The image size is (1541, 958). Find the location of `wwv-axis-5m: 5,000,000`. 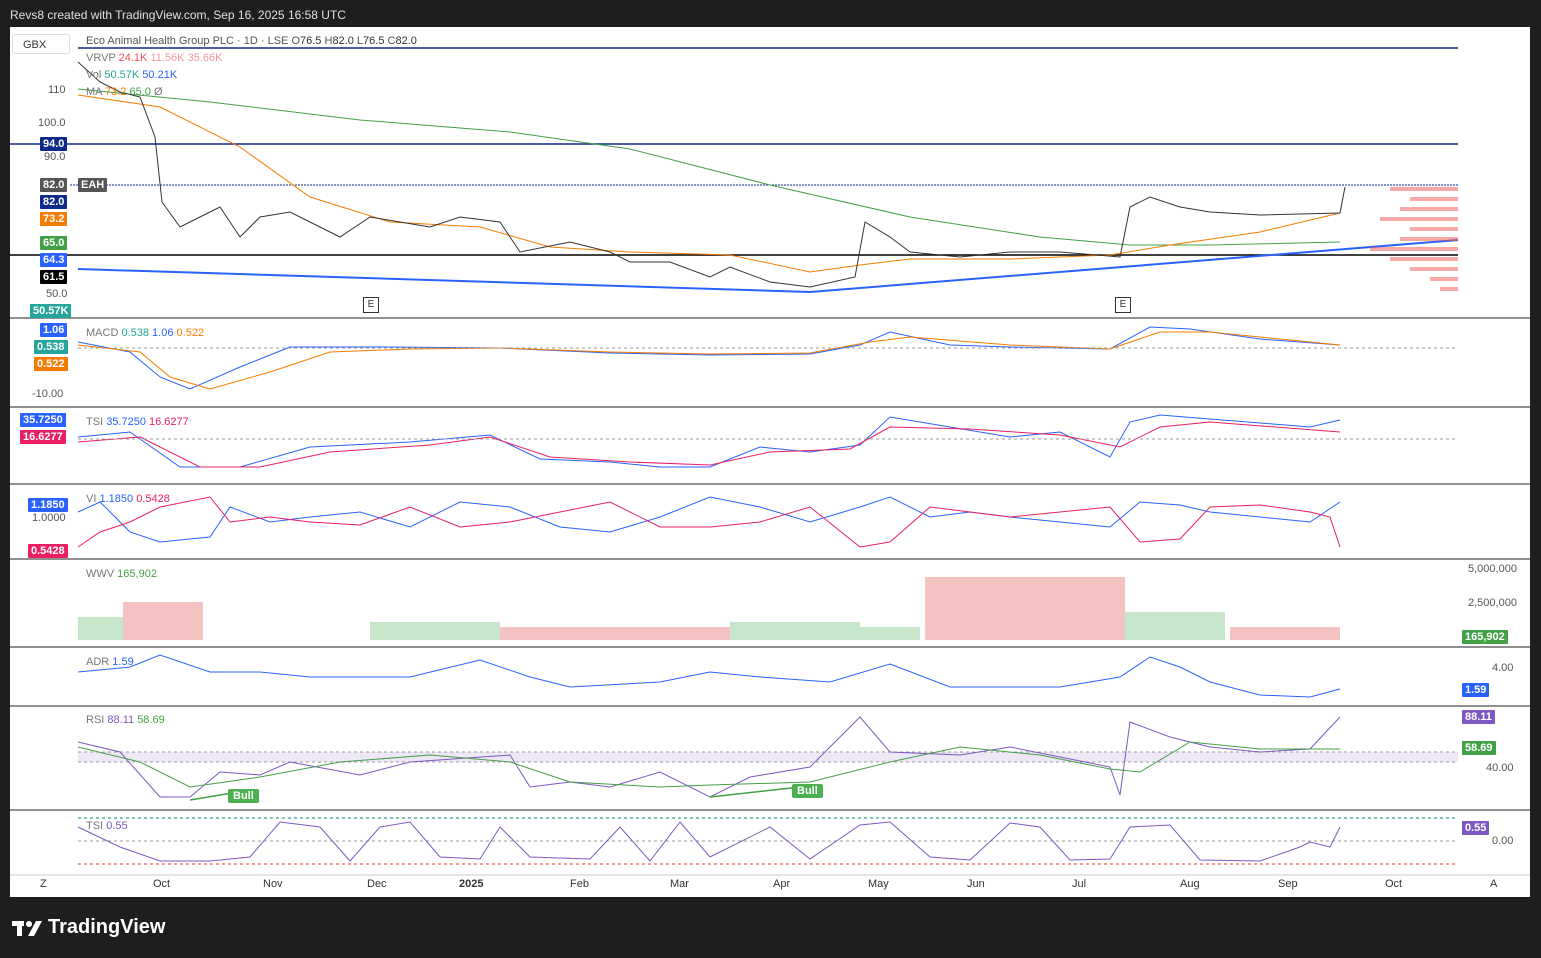

wwv-axis-5m: 5,000,000 is located at coordinates (1492, 569).